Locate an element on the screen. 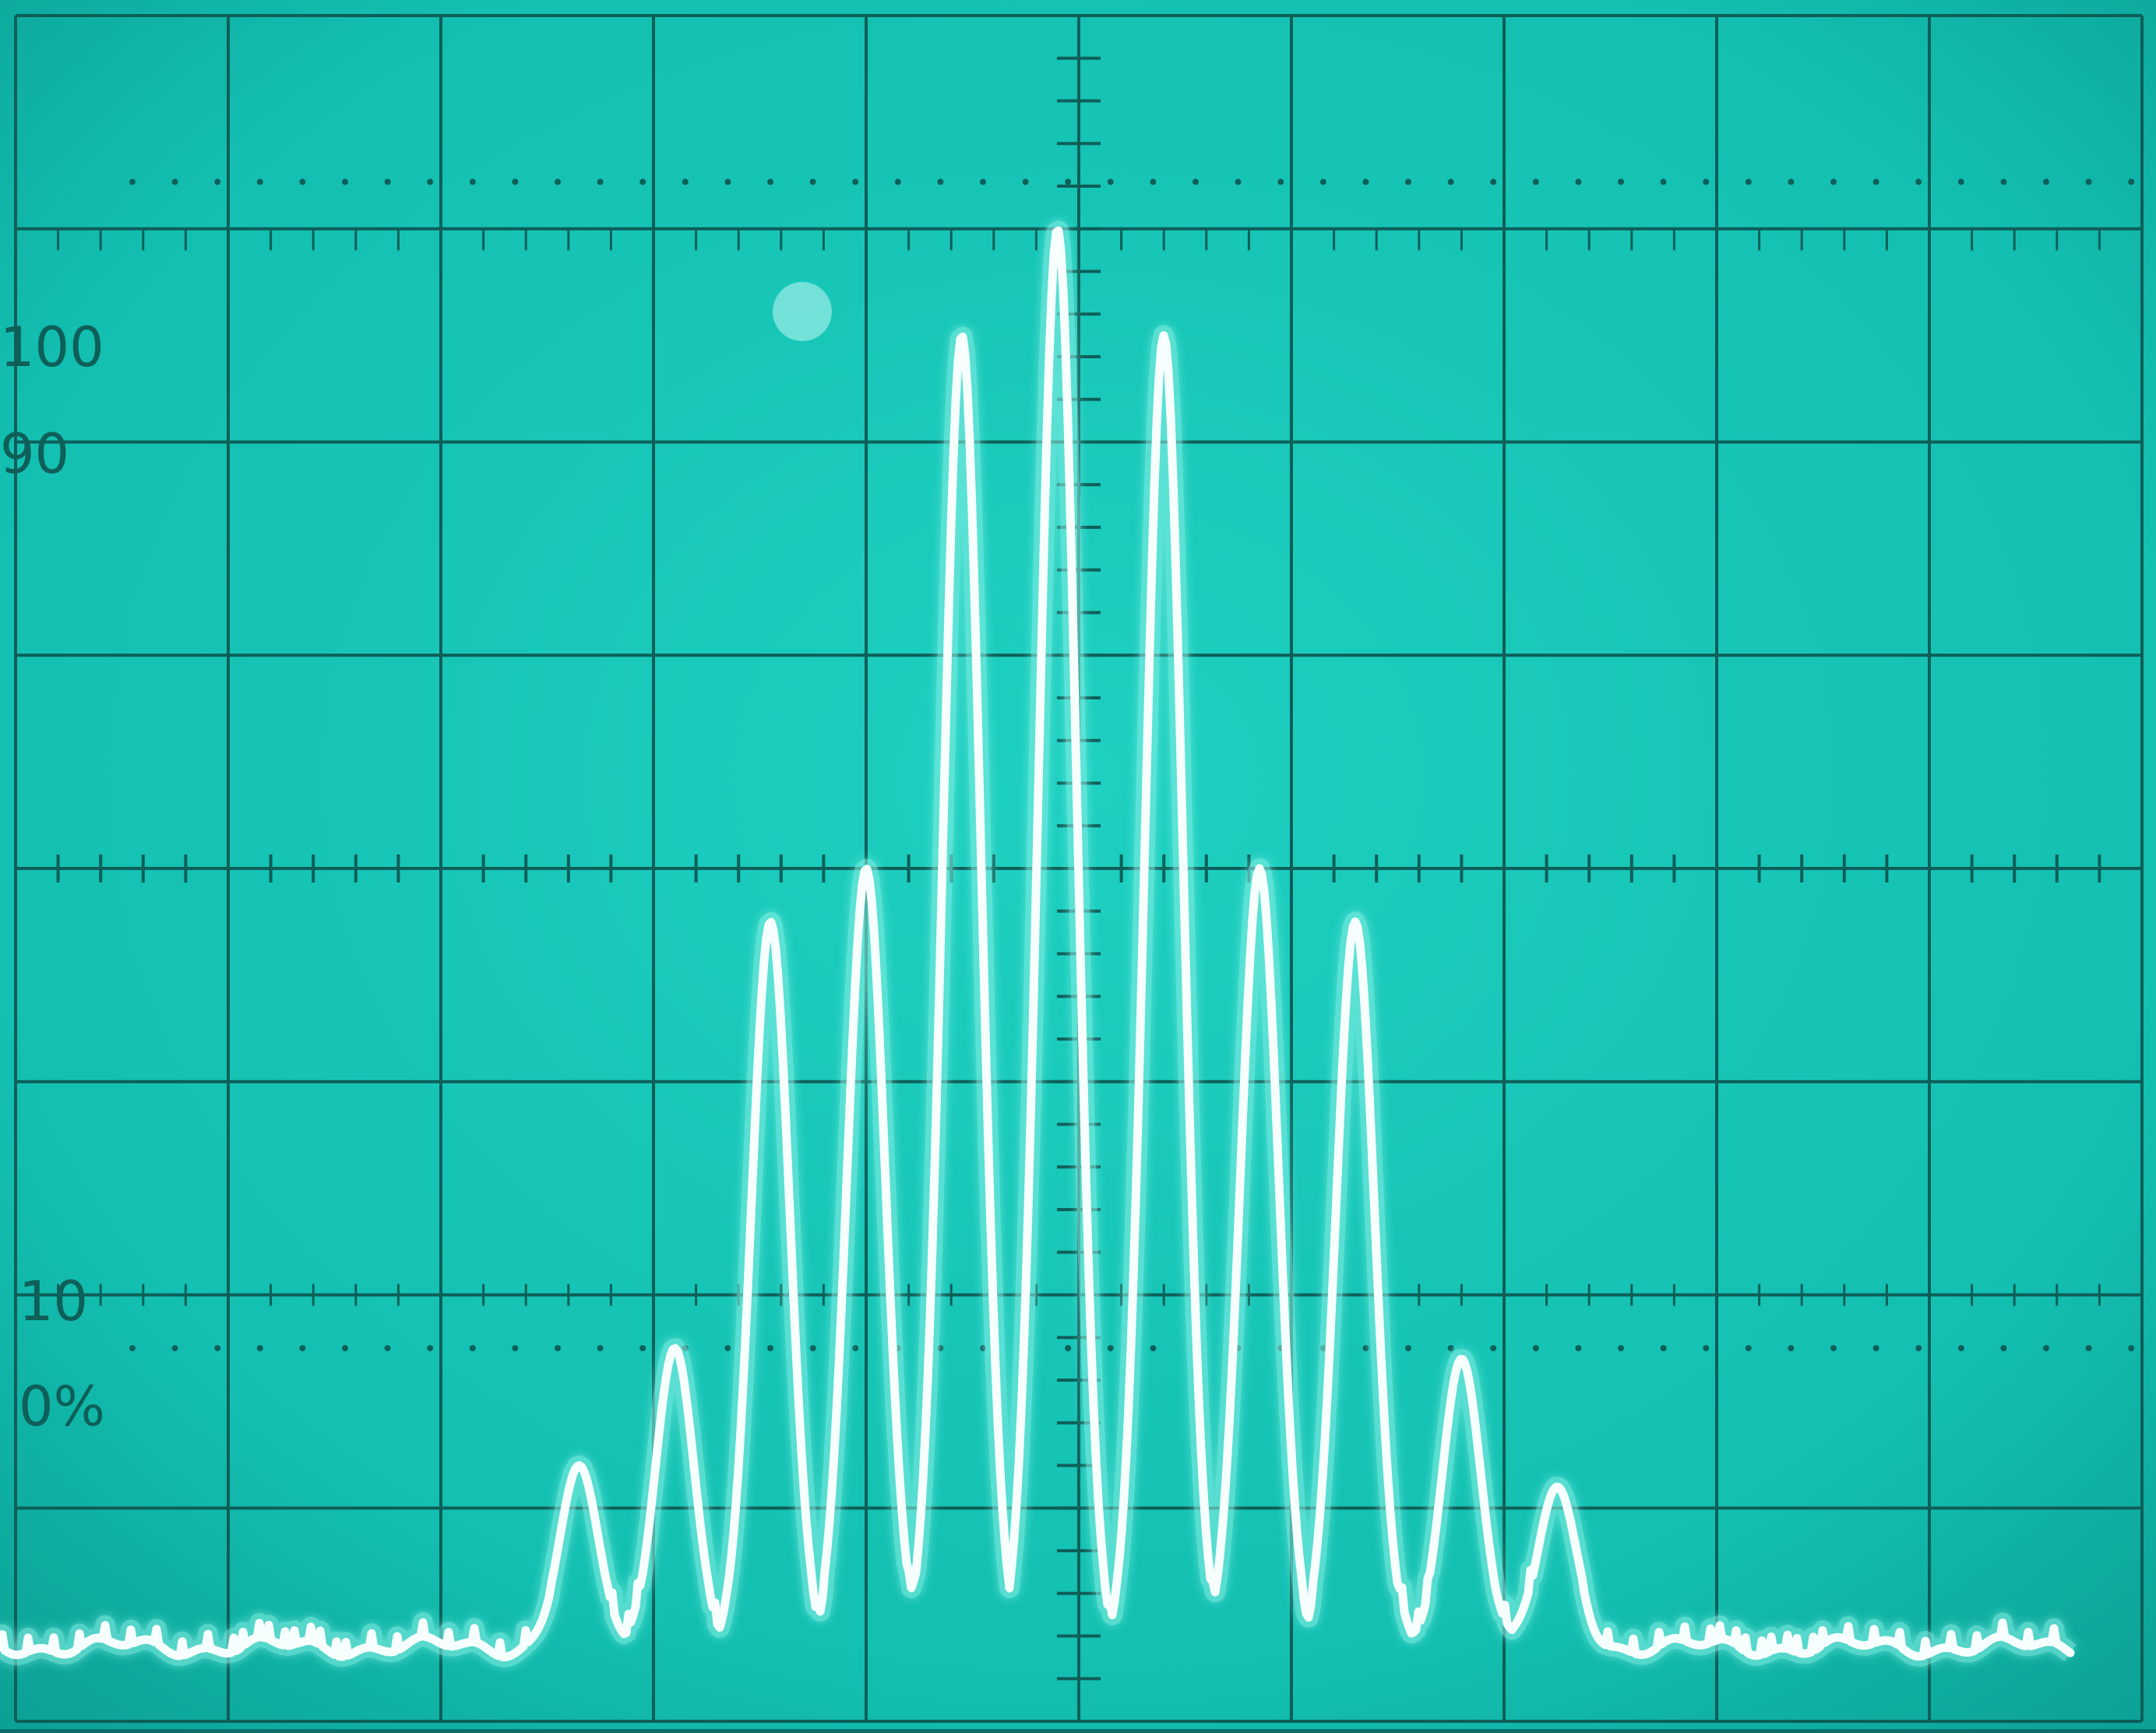  label-10: 10 is located at coordinates (54, 1301).